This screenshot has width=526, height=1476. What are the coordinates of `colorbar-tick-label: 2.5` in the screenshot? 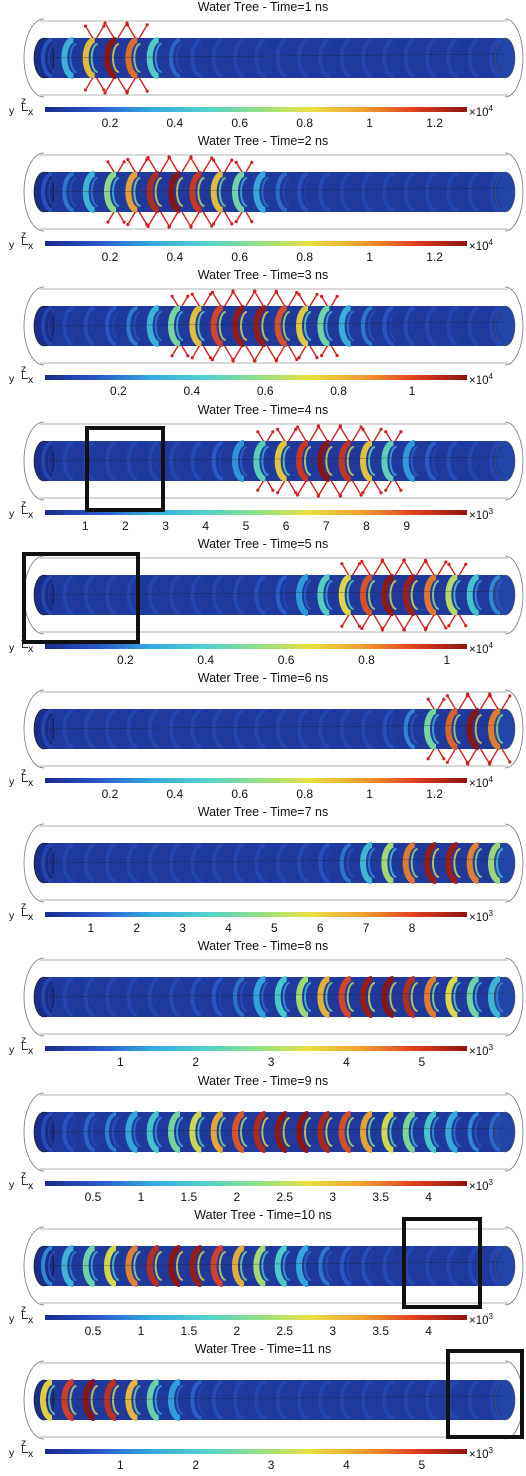 It's located at (285, 1331).